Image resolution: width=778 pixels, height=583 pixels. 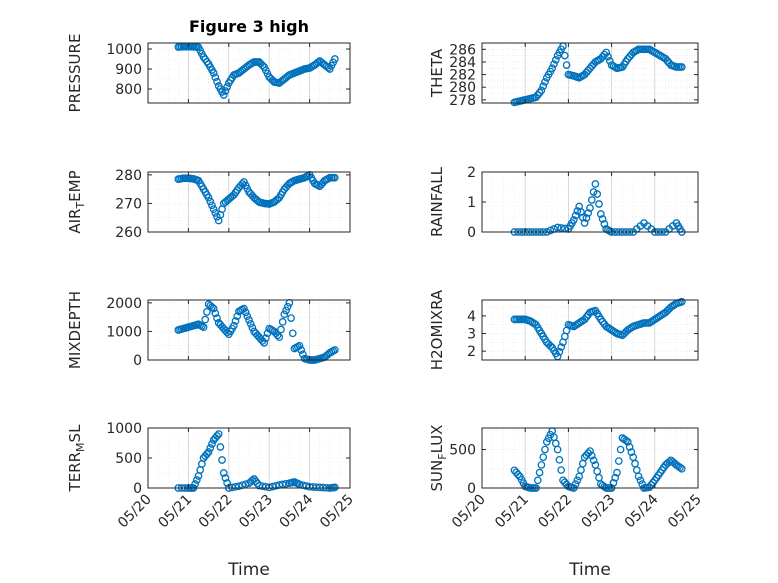 I want to click on y-axis-label: MIXDEPTH, so click(x=75, y=330).